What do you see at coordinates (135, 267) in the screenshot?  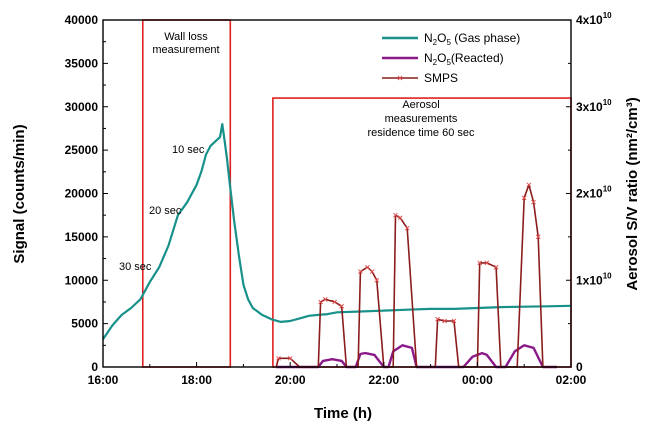 I see `annotation-4: 30 sec` at bounding box center [135, 267].